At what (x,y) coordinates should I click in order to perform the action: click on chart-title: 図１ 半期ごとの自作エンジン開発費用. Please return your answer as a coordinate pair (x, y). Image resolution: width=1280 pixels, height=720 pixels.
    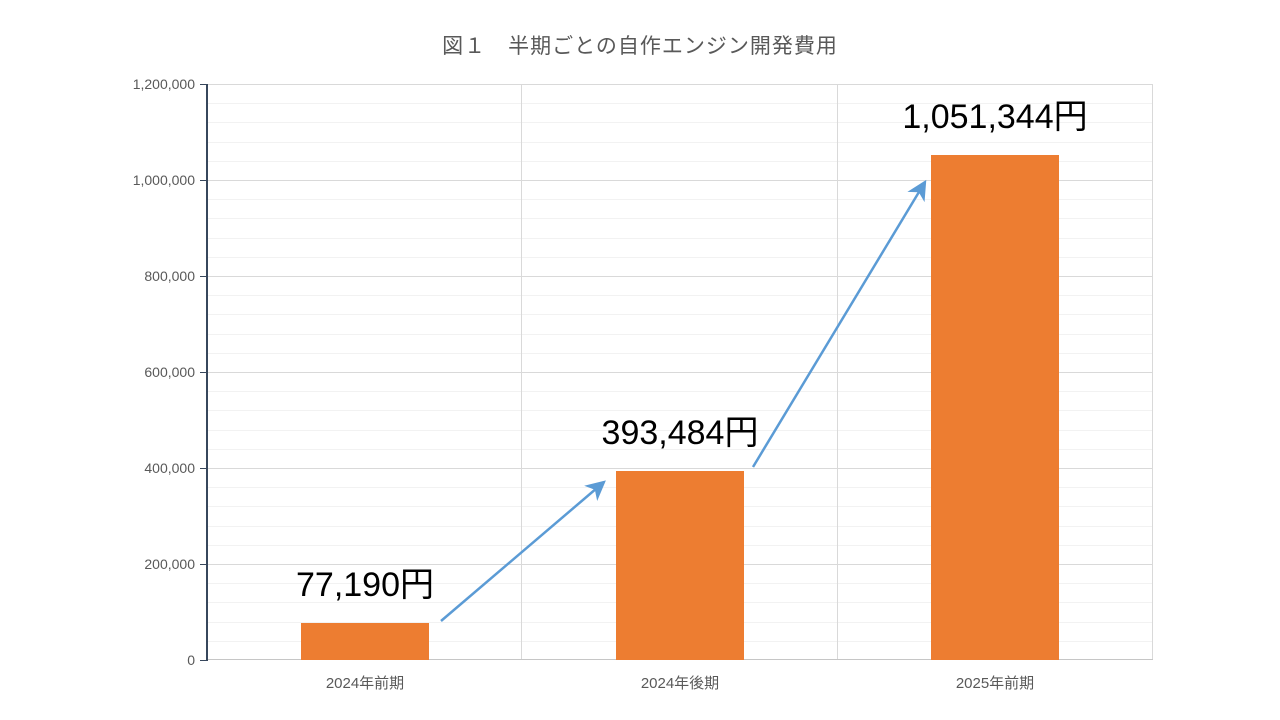
    Looking at the image, I should click on (640, 46).